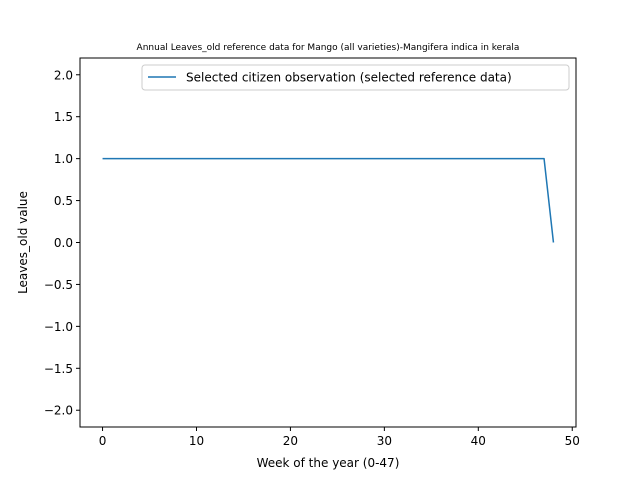  I want to click on y-tick-label: 1.5, so click(63, 117).